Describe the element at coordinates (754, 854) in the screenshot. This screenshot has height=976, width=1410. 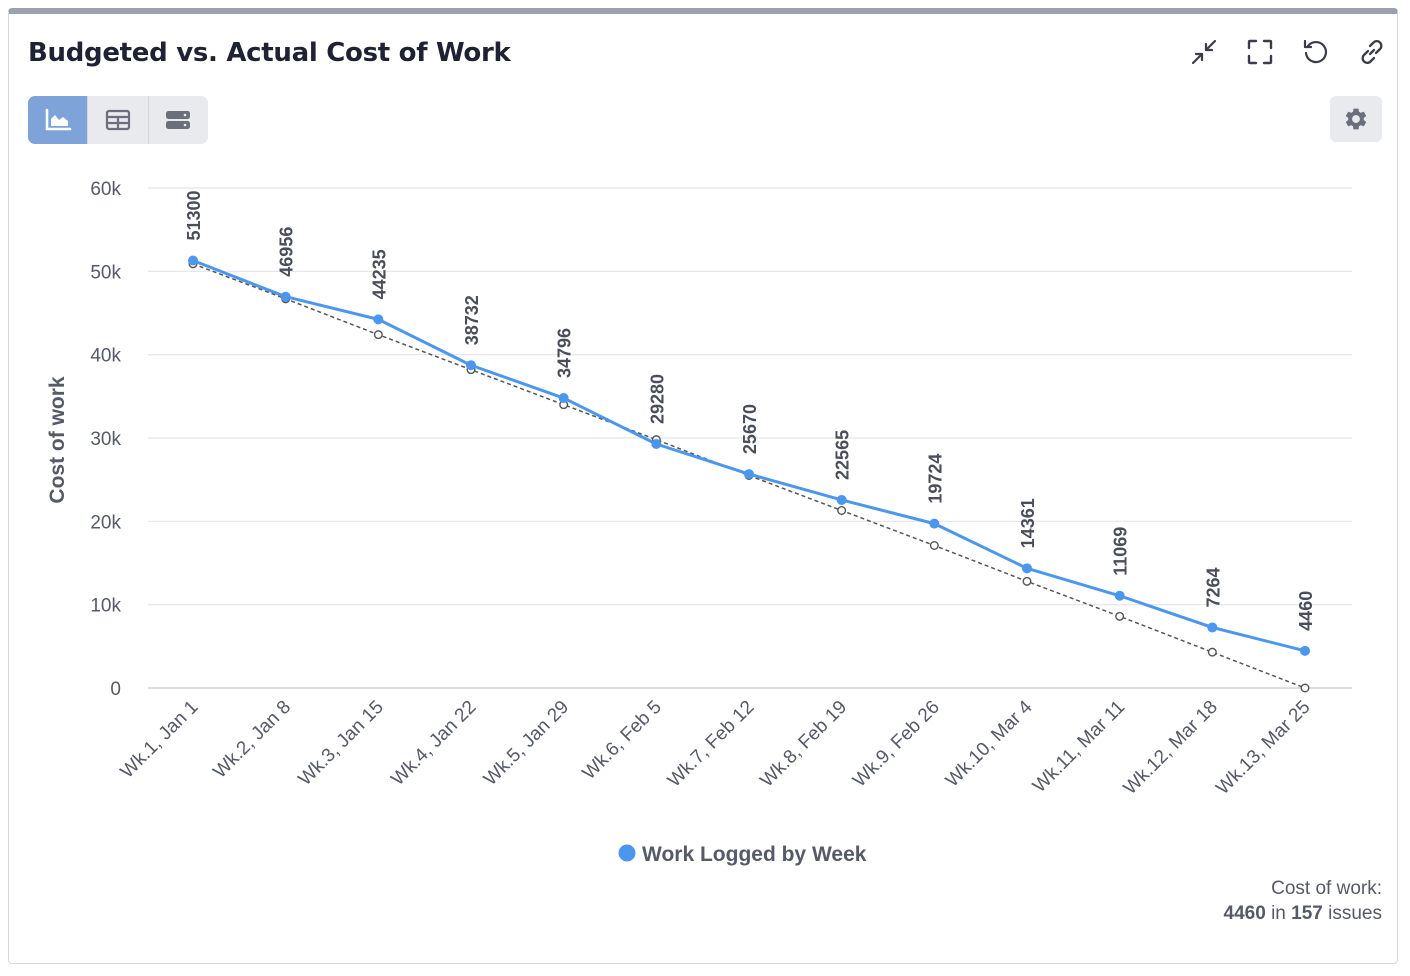
I see `legend-label: Work Logged by Week` at that location.